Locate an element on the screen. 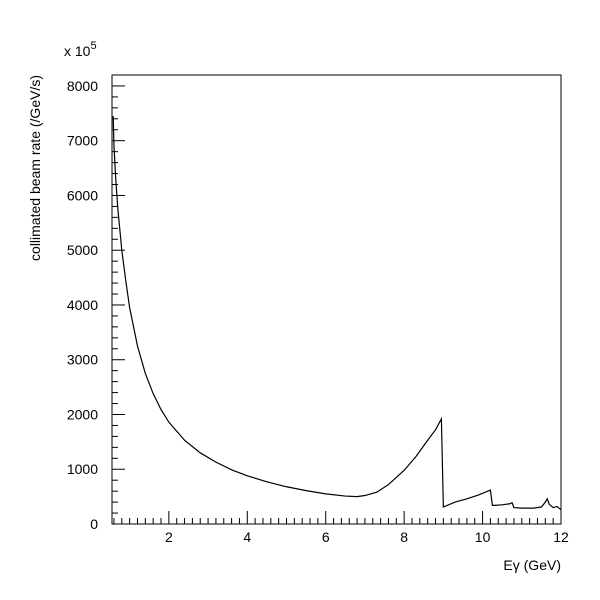  y-multiplier-label: x 10 is located at coordinates (77, 51).